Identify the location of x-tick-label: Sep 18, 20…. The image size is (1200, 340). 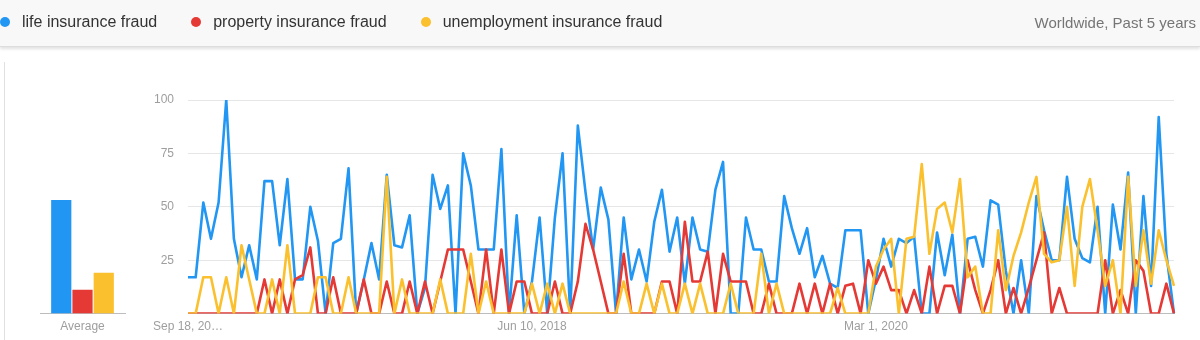
(188, 326).